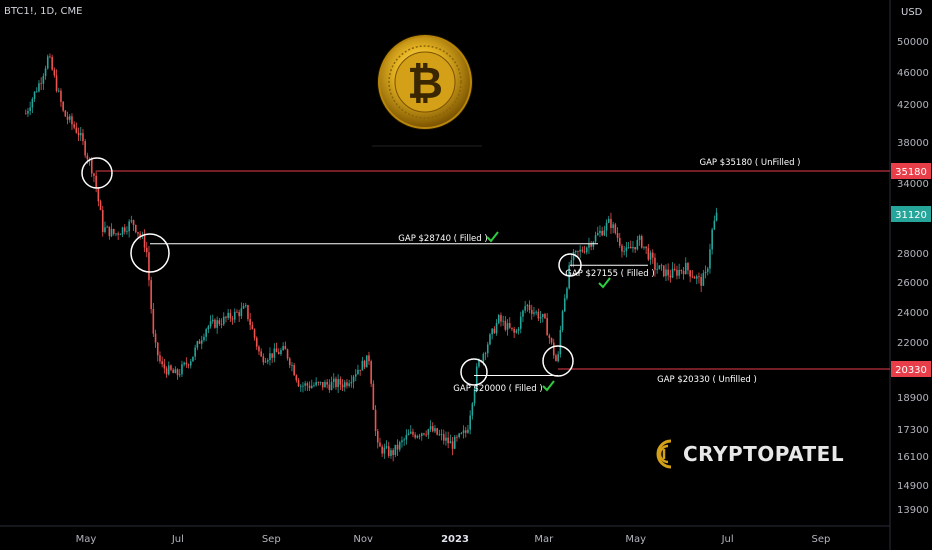 The width and height of the screenshot is (932, 550). Describe the element at coordinates (707, 380) in the screenshot. I see `gap-label: GAP $20330 ( Unfilled )` at that location.